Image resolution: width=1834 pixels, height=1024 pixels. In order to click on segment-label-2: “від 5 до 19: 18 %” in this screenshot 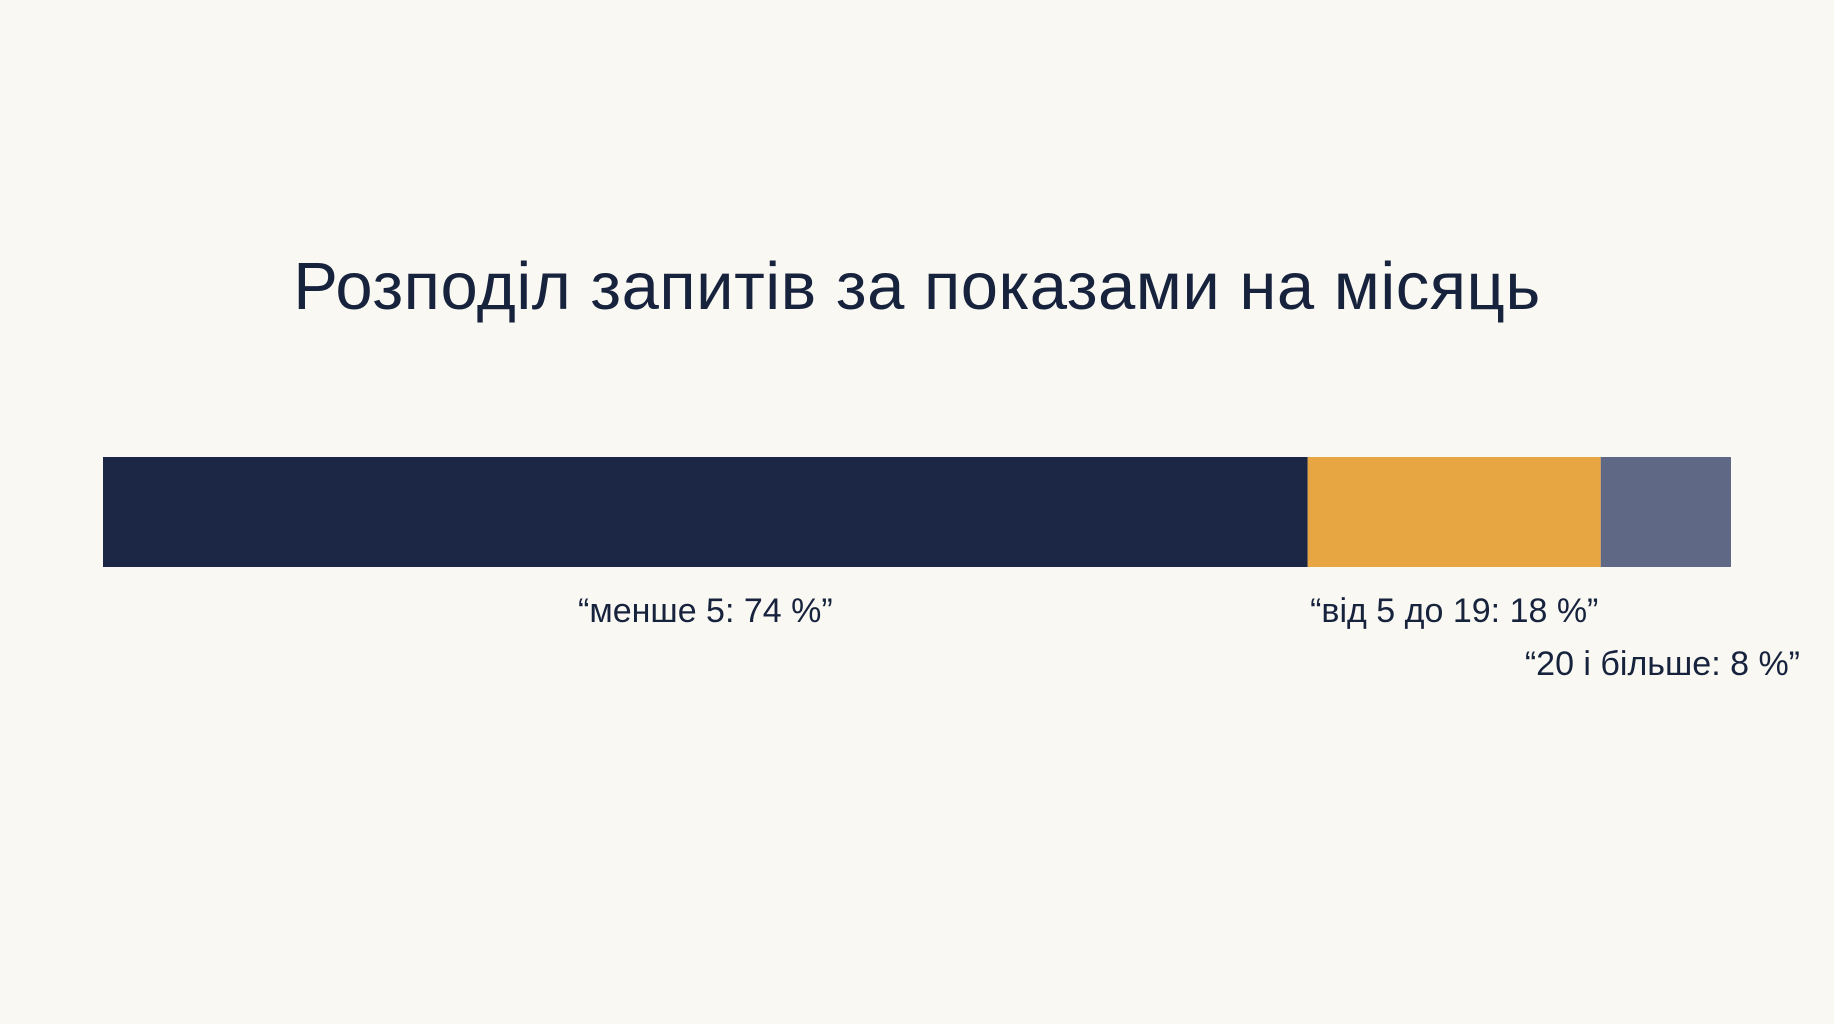, I will do `click(1454, 611)`.